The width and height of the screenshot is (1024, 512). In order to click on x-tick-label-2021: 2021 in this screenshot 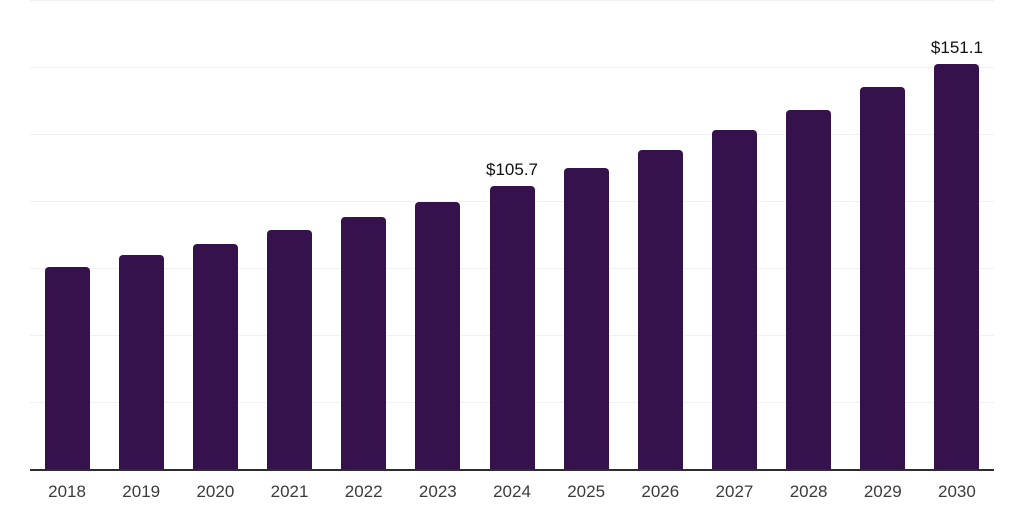, I will do `click(289, 491)`.